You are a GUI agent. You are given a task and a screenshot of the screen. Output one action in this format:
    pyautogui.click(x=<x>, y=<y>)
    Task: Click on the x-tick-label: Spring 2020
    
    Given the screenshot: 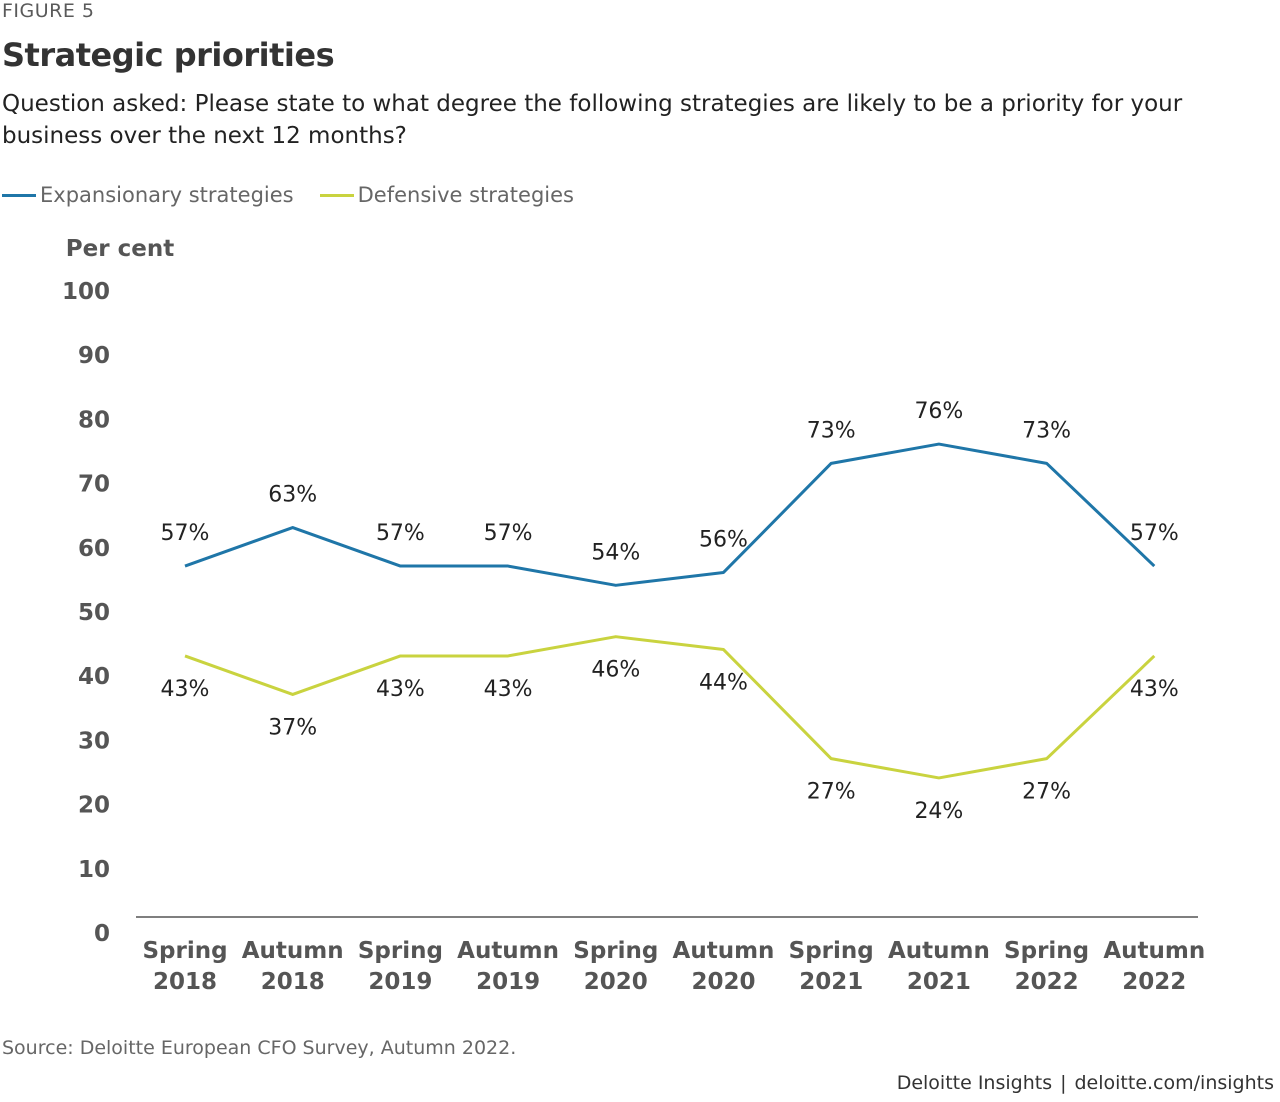 What is the action you would take?
    pyautogui.click(x=615, y=966)
    